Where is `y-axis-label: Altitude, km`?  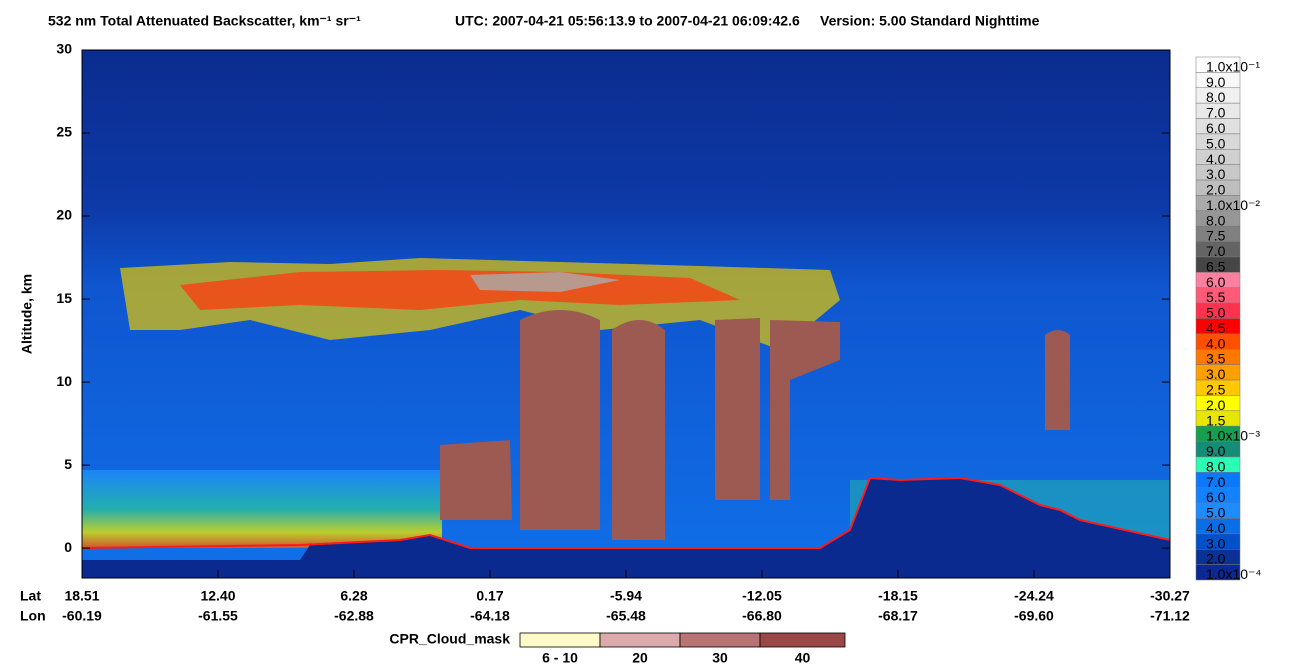 y-axis-label: Altitude, km is located at coordinates (27, 314).